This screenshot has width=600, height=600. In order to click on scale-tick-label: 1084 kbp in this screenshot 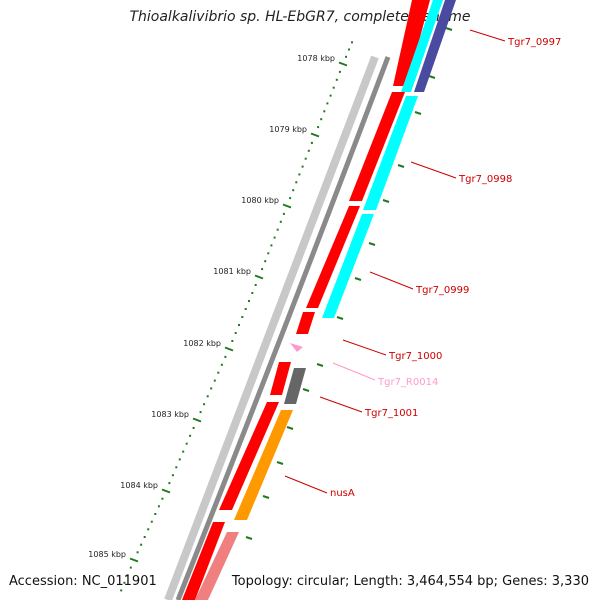, I will do `click(139, 485)`.